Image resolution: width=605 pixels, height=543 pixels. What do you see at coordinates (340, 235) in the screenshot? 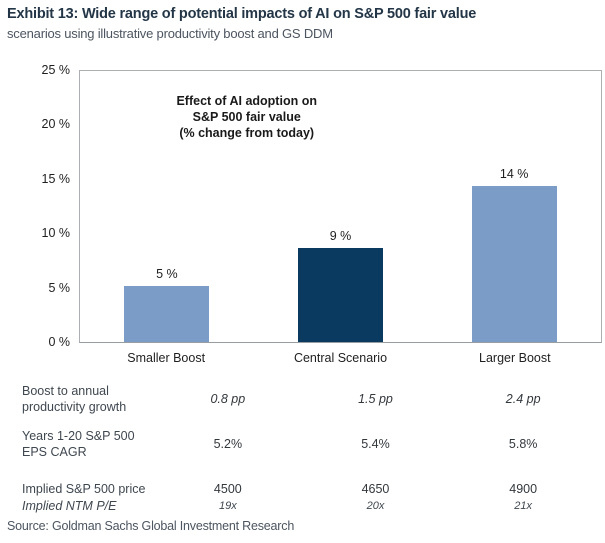
I see `bar-value-label: 9 %` at bounding box center [340, 235].